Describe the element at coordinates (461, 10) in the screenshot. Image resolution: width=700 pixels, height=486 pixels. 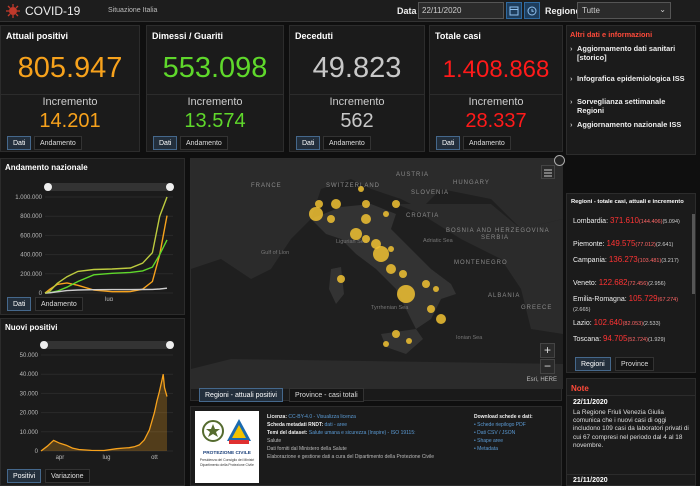
I see `date-input: 22/11/2020` at that location.